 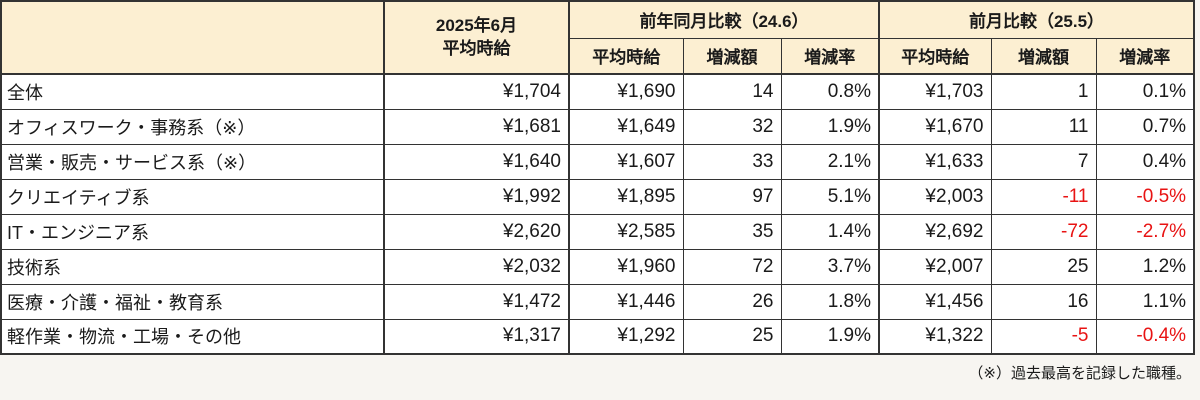 What do you see at coordinates (1043, 336) in the screenshot?
I see `mom-diff-cell: -5` at bounding box center [1043, 336].